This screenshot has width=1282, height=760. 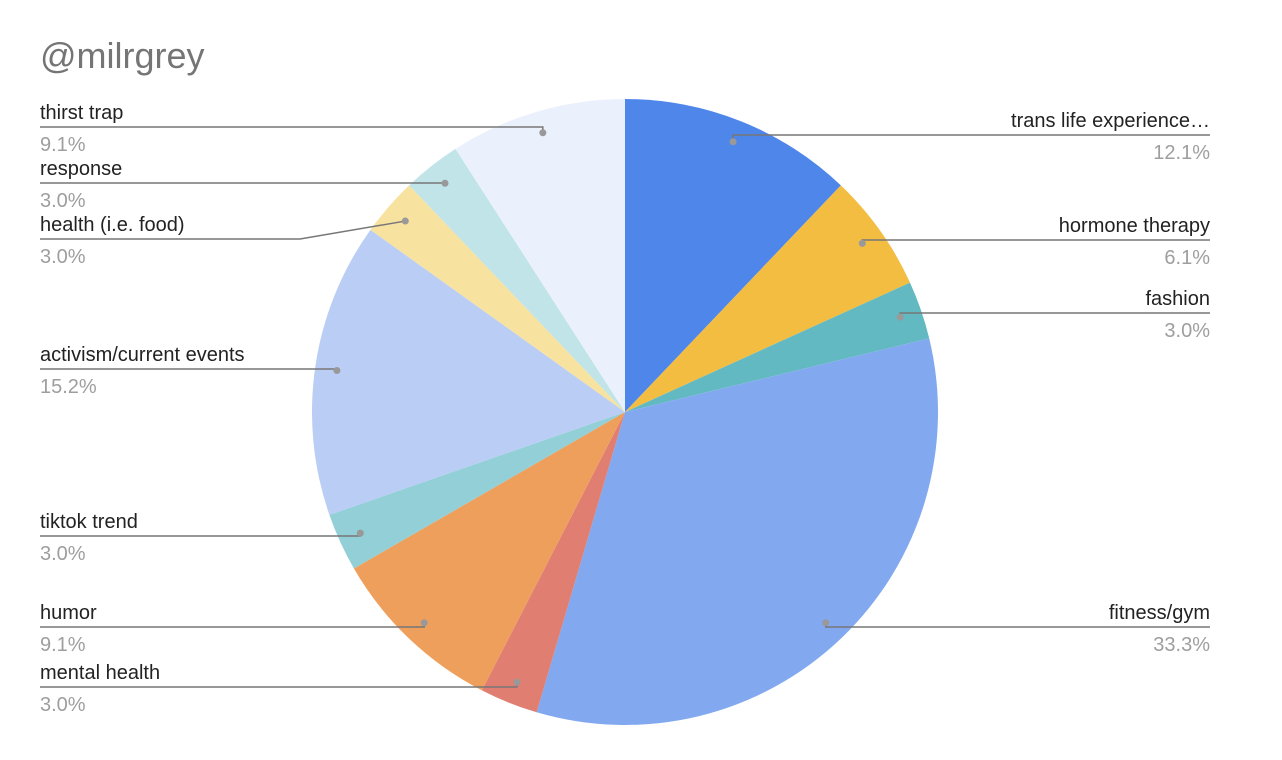 I want to click on legend-label: response, so click(x=81, y=169).